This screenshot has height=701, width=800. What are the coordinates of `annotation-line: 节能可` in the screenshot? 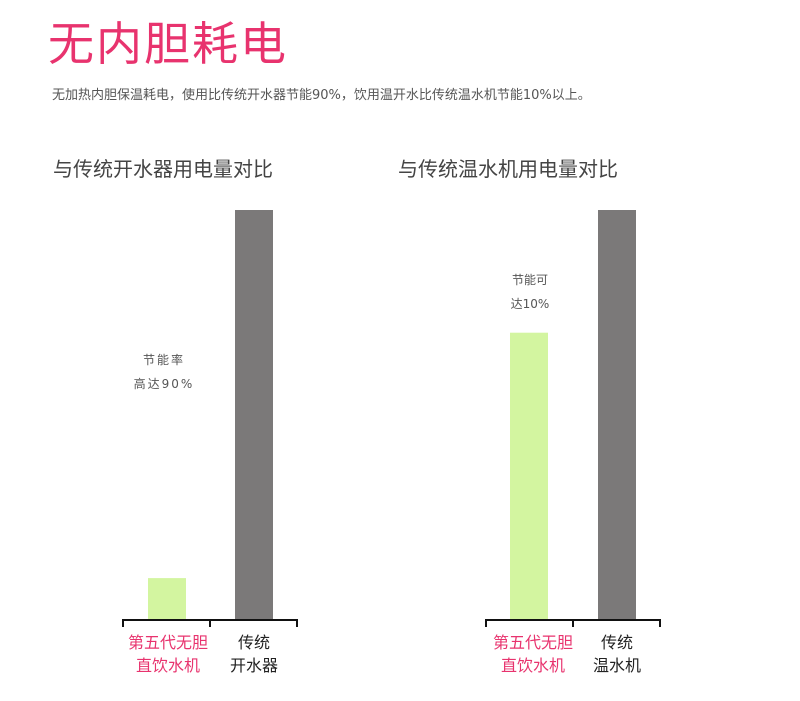 It's located at (529, 280).